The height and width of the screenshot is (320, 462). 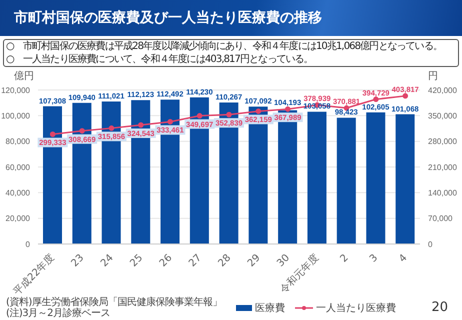 I want to click on y-tick-label: 100,000, so click(x=16, y=116).